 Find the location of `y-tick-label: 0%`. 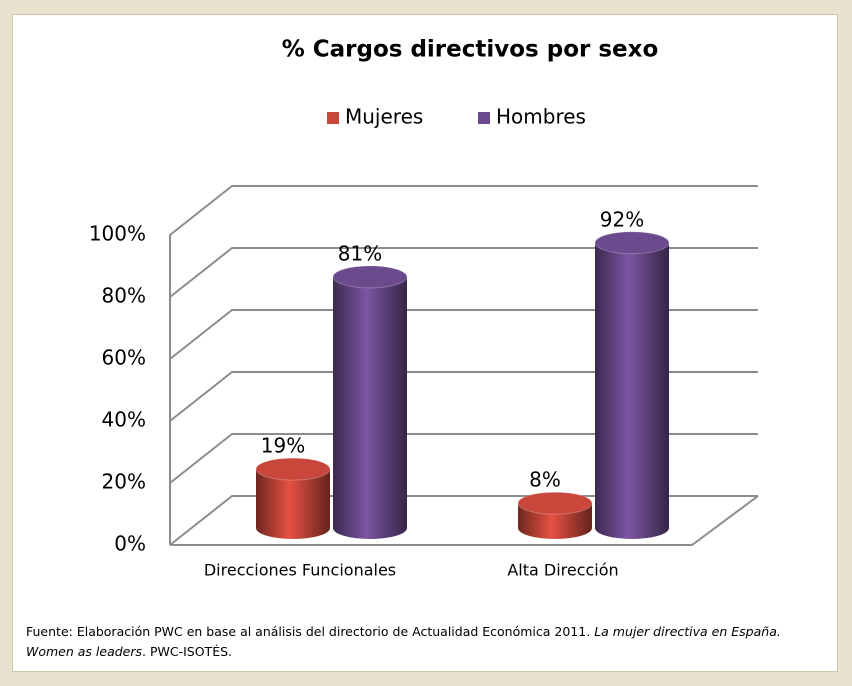

y-tick-label: 0% is located at coordinates (130, 544).